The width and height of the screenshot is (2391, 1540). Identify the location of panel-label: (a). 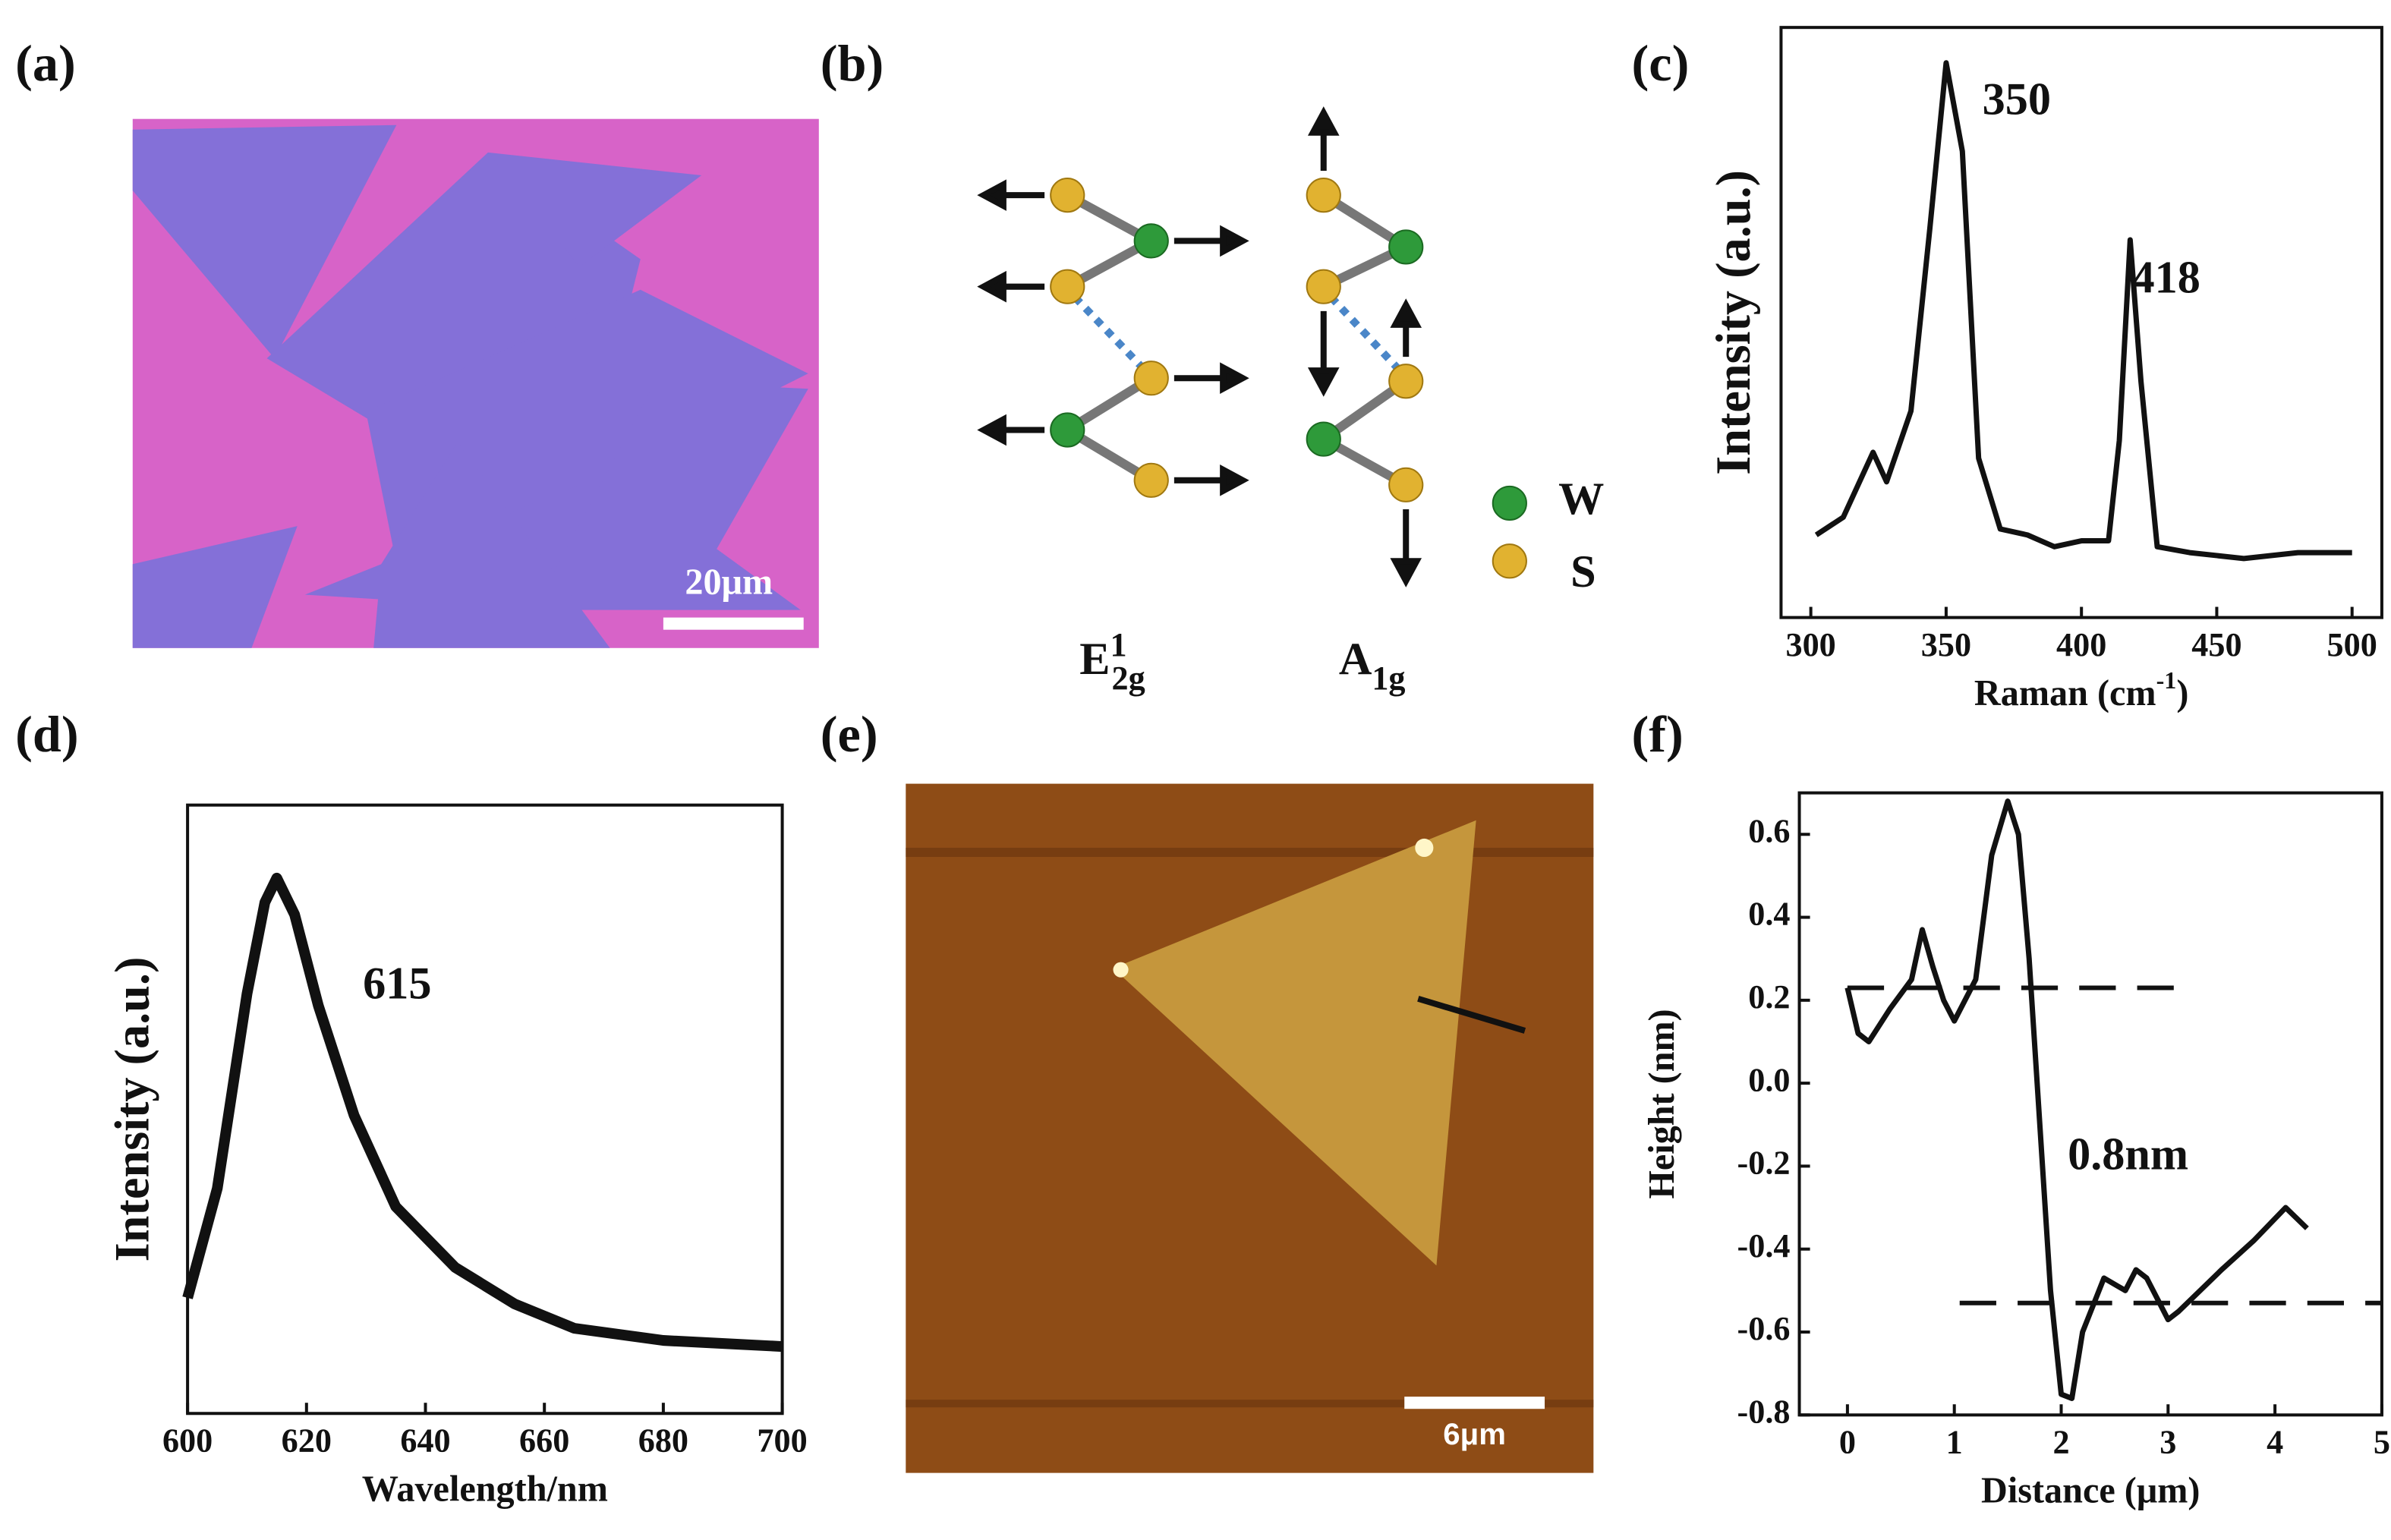
(46, 63).